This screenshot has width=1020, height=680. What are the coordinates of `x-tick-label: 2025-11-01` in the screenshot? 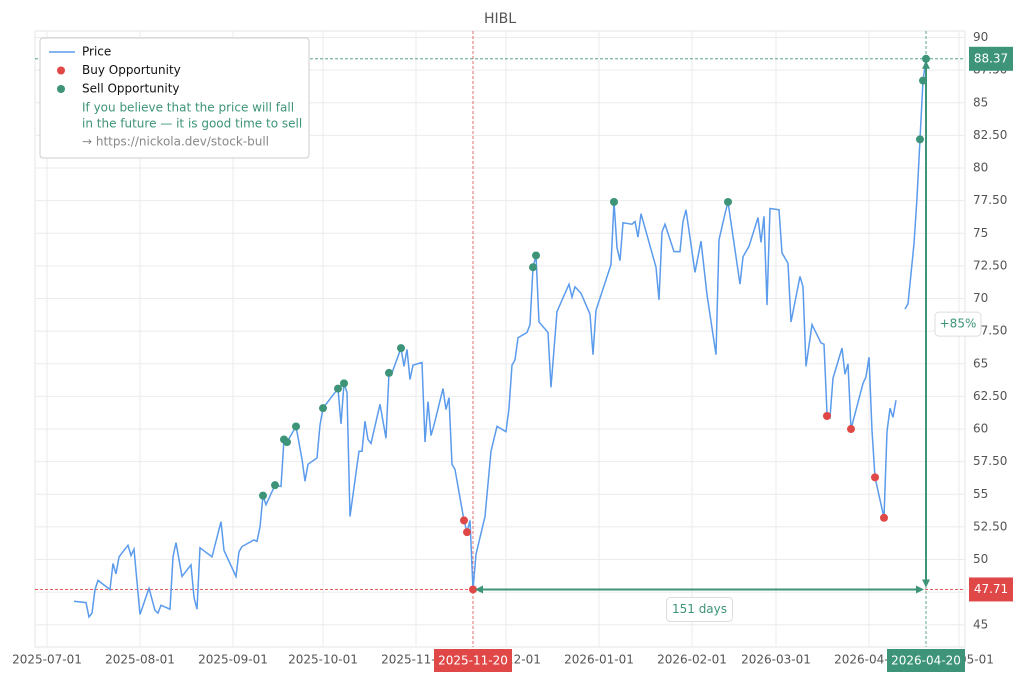 It's located at (416, 660).